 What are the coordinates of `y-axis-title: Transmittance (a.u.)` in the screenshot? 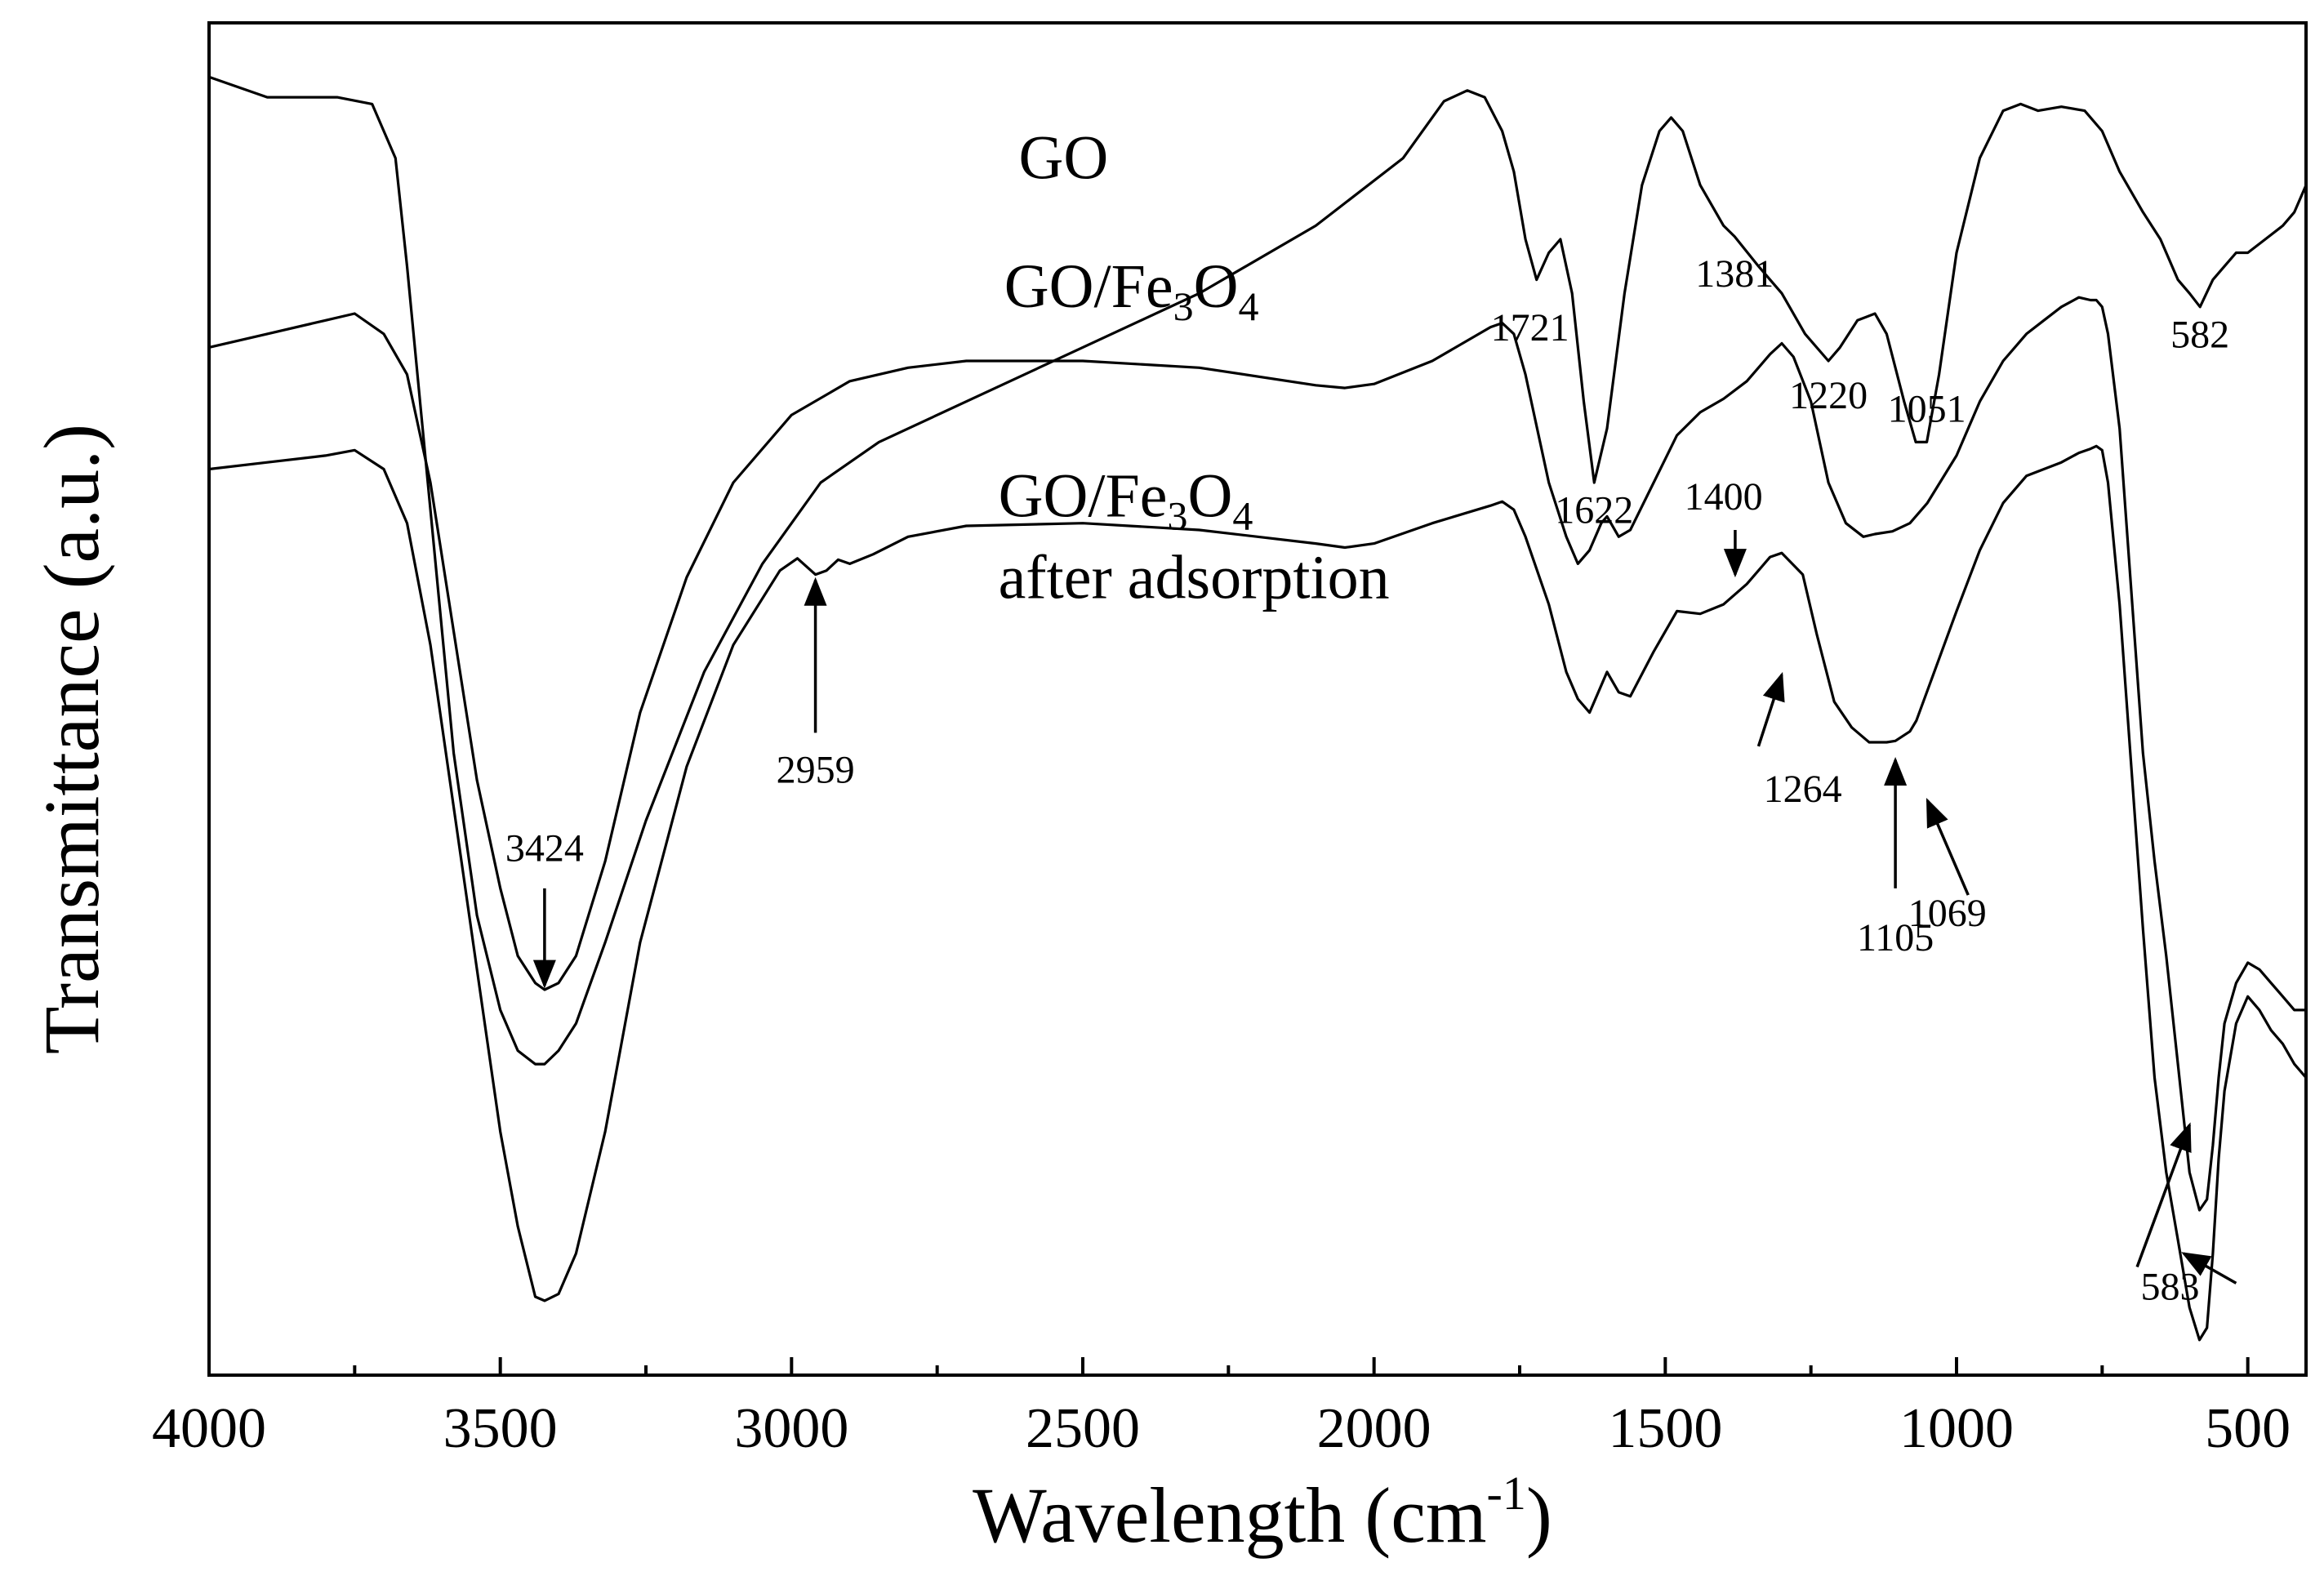 It's located at (71, 739).